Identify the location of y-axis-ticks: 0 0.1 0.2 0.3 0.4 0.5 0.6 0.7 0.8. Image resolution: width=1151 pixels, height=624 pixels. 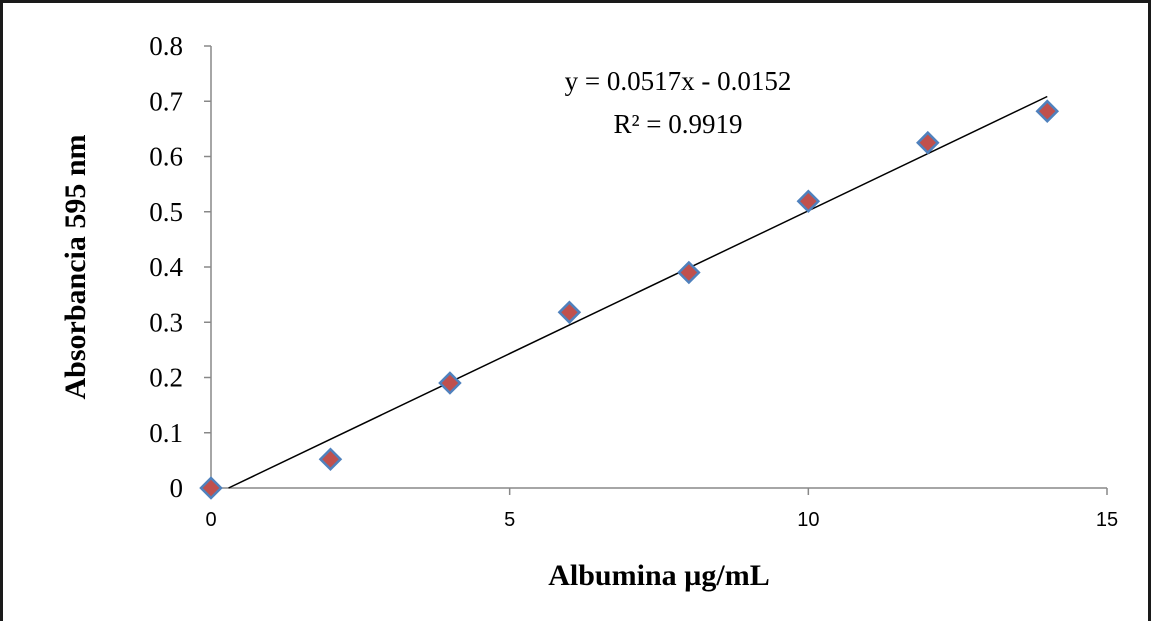
(180, 267).